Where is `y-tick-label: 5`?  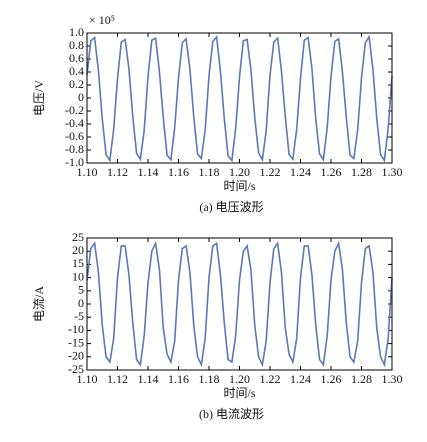
y-tick-label: 5 is located at coordinates (81, 290).